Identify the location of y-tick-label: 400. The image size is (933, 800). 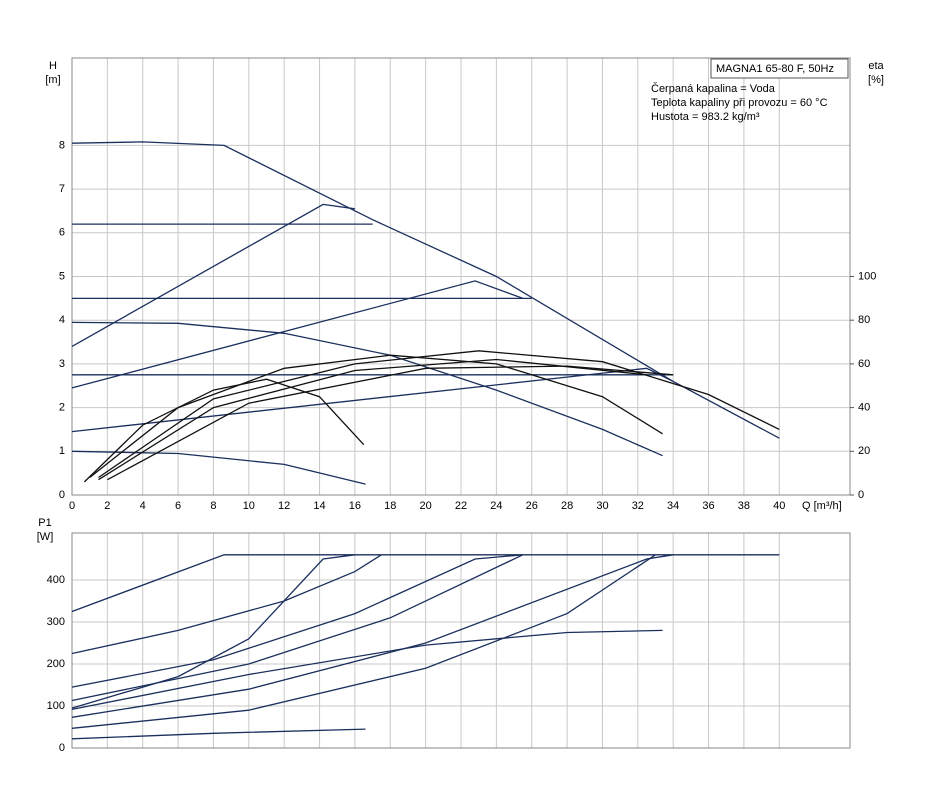
(56, 580).